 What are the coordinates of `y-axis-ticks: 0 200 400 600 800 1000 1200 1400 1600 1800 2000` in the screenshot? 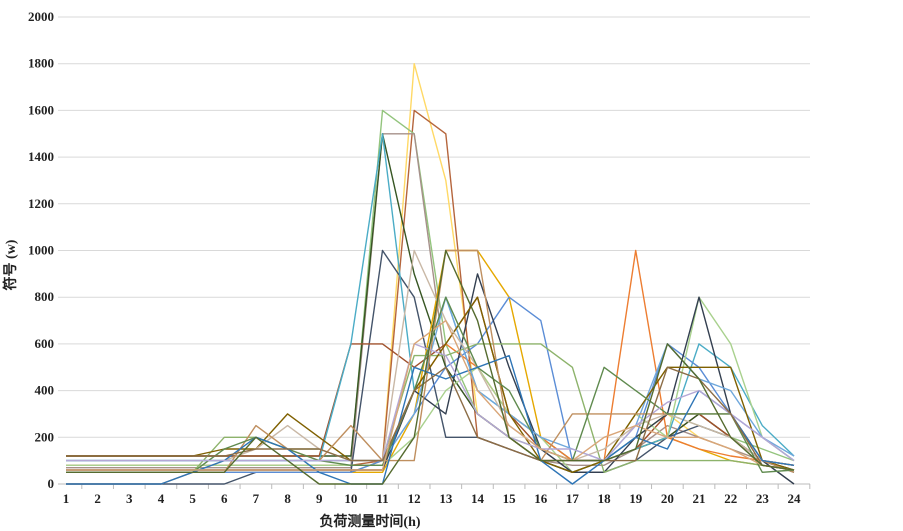 It's located at (41, 250).